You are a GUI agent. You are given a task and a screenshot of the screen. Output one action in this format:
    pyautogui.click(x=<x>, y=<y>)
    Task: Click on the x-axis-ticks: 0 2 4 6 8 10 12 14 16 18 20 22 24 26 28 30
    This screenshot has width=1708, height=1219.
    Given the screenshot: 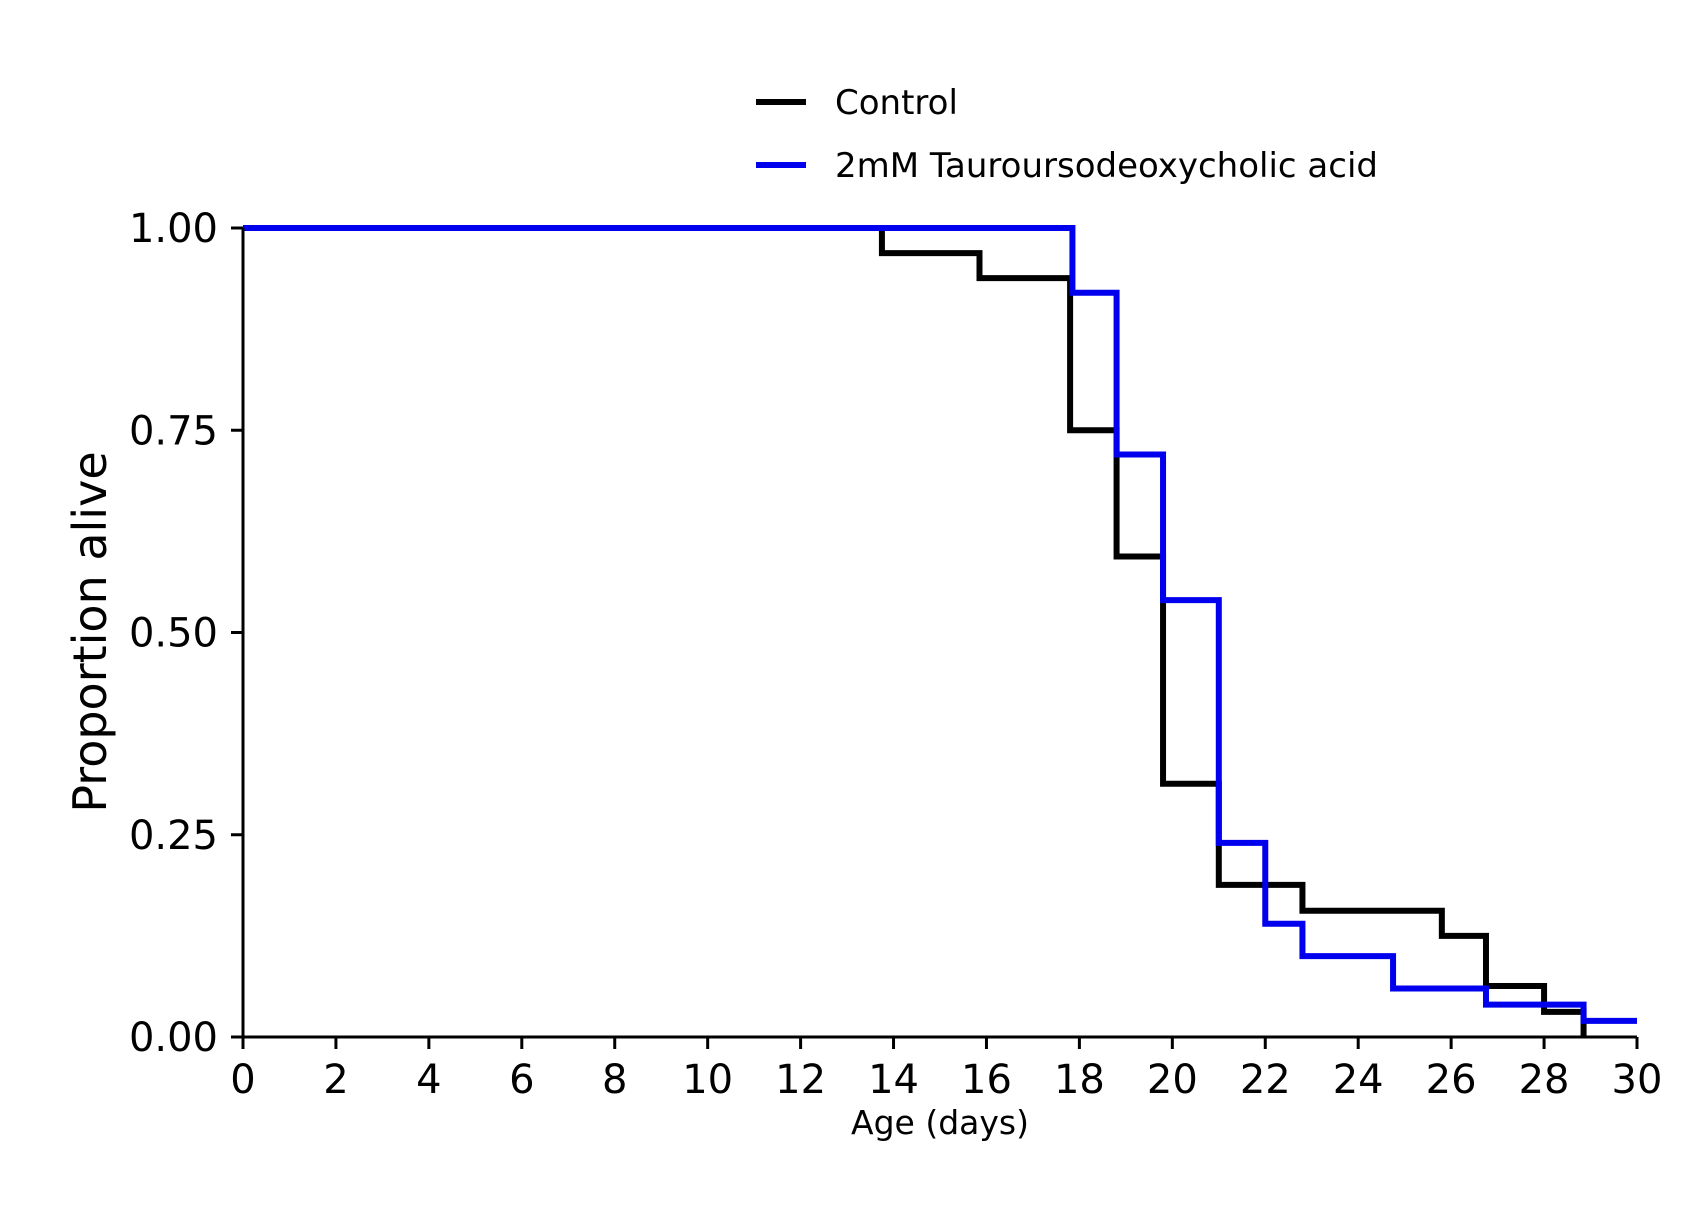 What is the action you would take?
    pyautogui.click(x=946, y=1070)
    